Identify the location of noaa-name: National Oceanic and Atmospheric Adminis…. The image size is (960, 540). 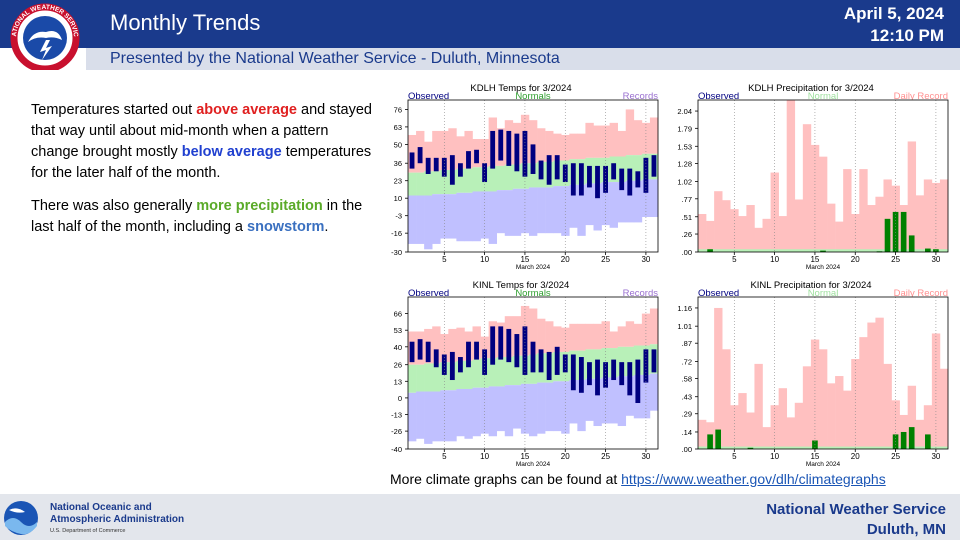
(117, 514).